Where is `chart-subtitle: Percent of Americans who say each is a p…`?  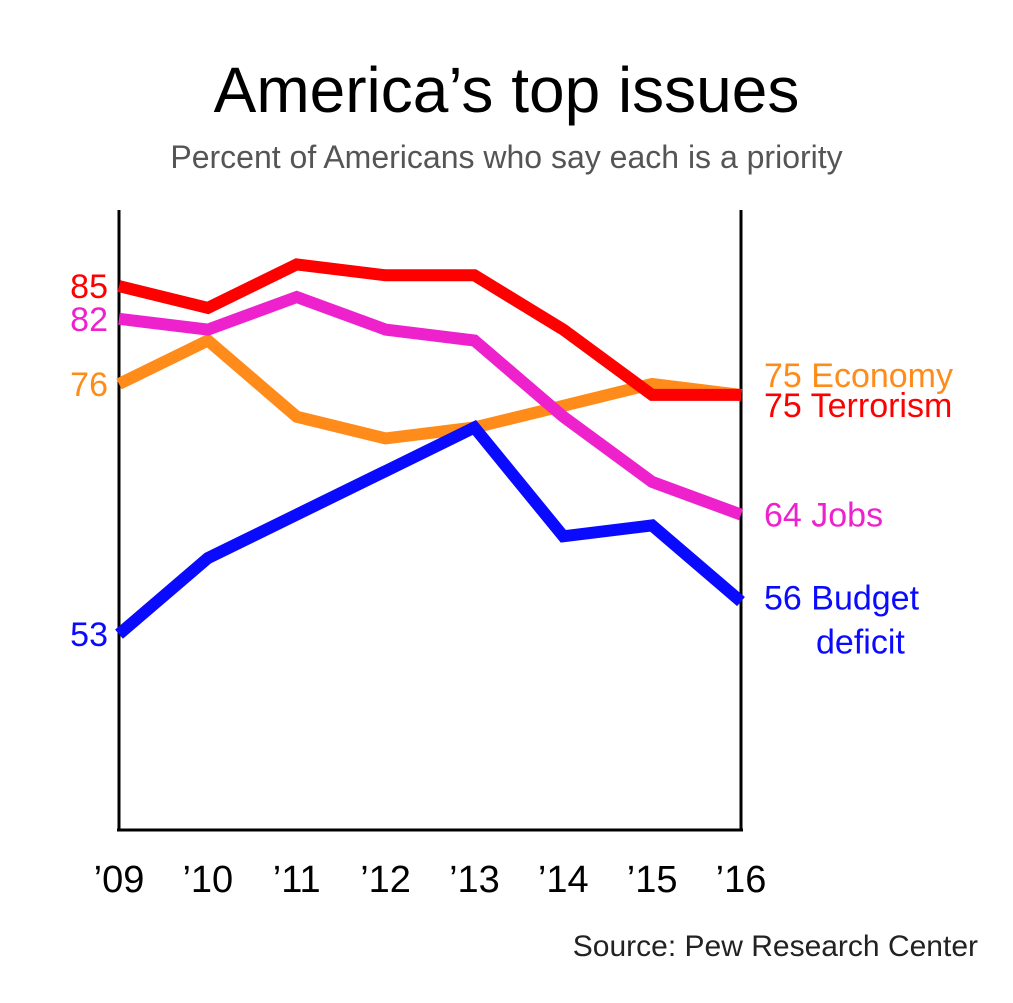 chart-subtitle: Percent of Americans who say each is a p… is located at coordinates (506, 157).